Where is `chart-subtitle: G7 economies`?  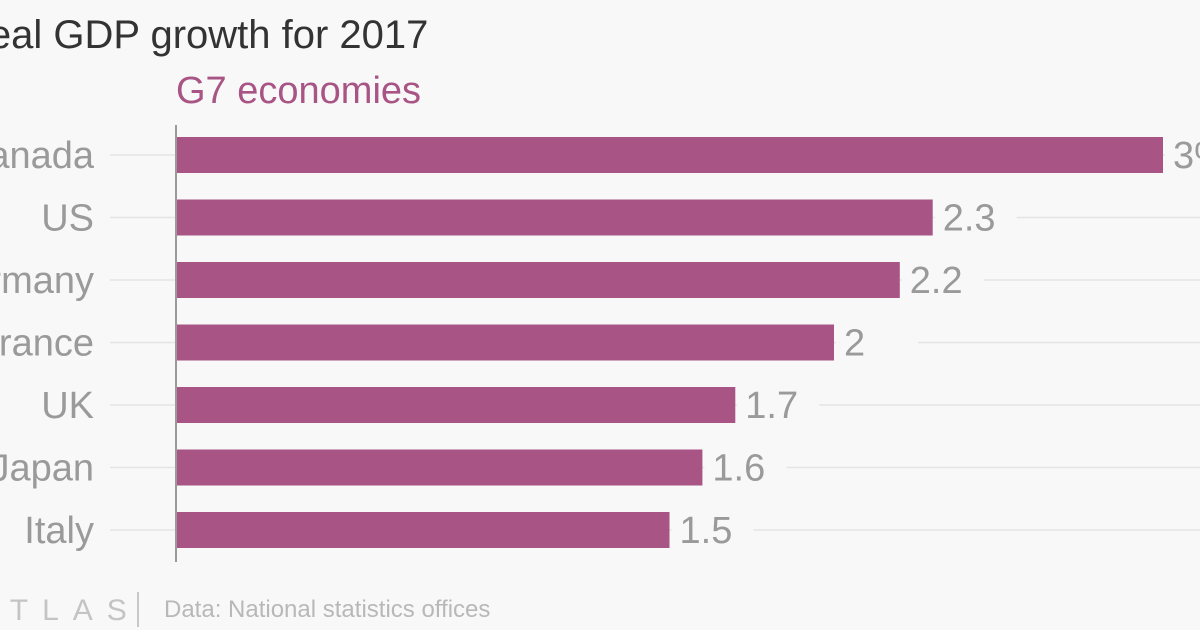 chart-subtitle: G7 economies is located at coordinates (298, 91).